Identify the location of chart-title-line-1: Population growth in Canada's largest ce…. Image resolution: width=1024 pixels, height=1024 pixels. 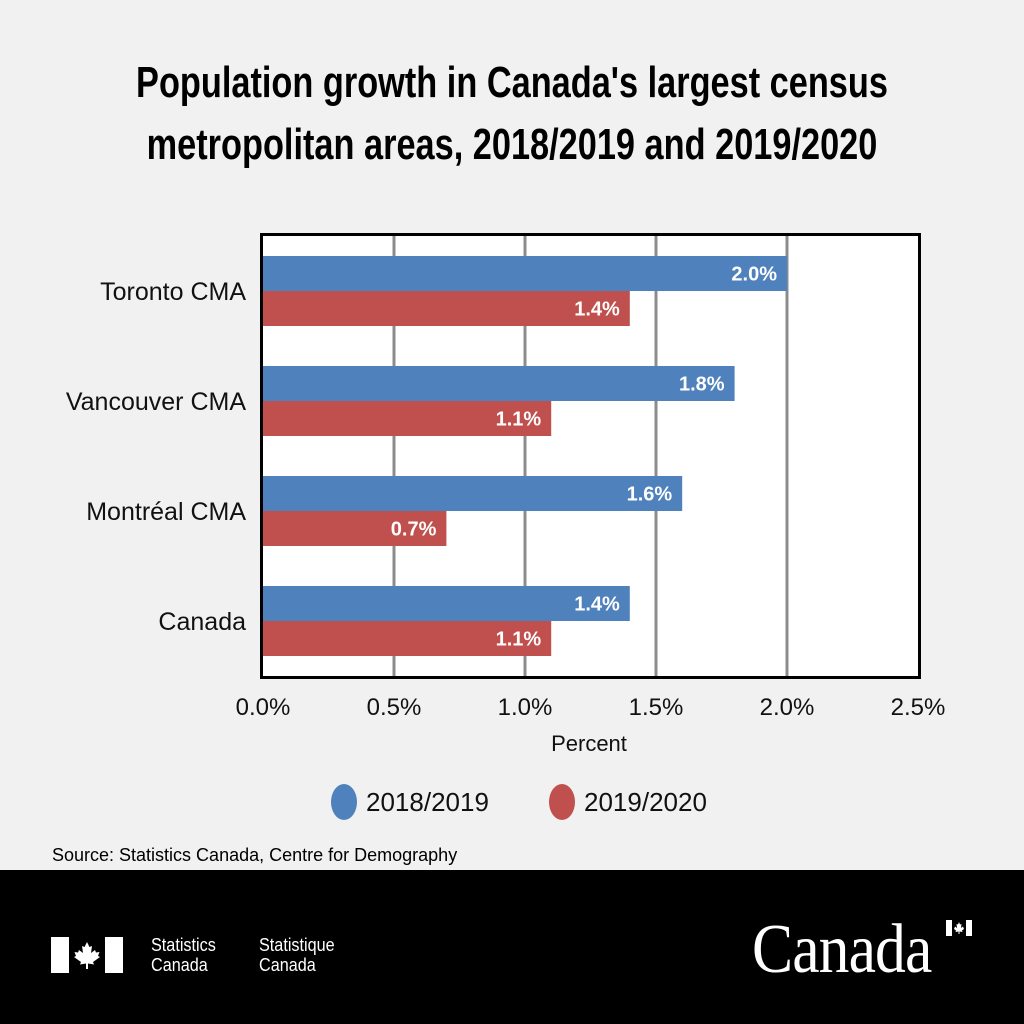
(512, 82).